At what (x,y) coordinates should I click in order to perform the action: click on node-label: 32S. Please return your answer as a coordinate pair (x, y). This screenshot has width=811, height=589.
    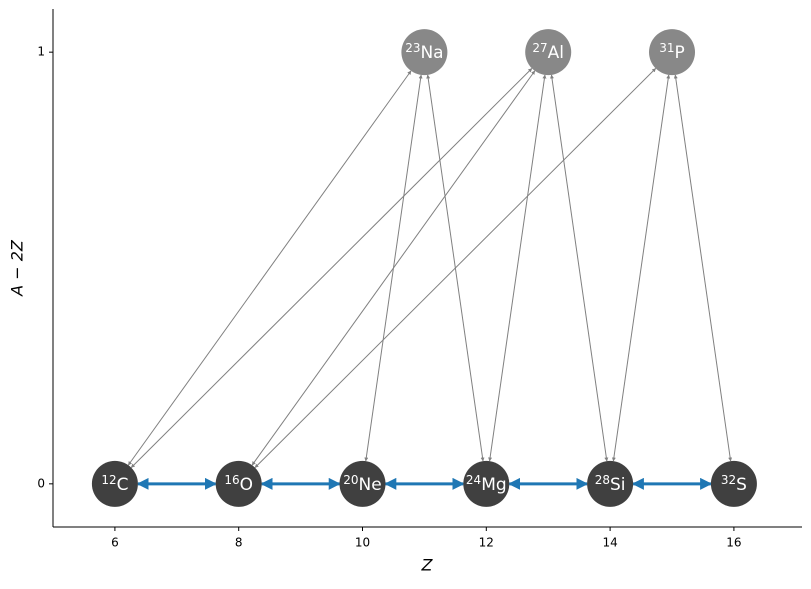
    Looking at the image, I should click on (734, 483).